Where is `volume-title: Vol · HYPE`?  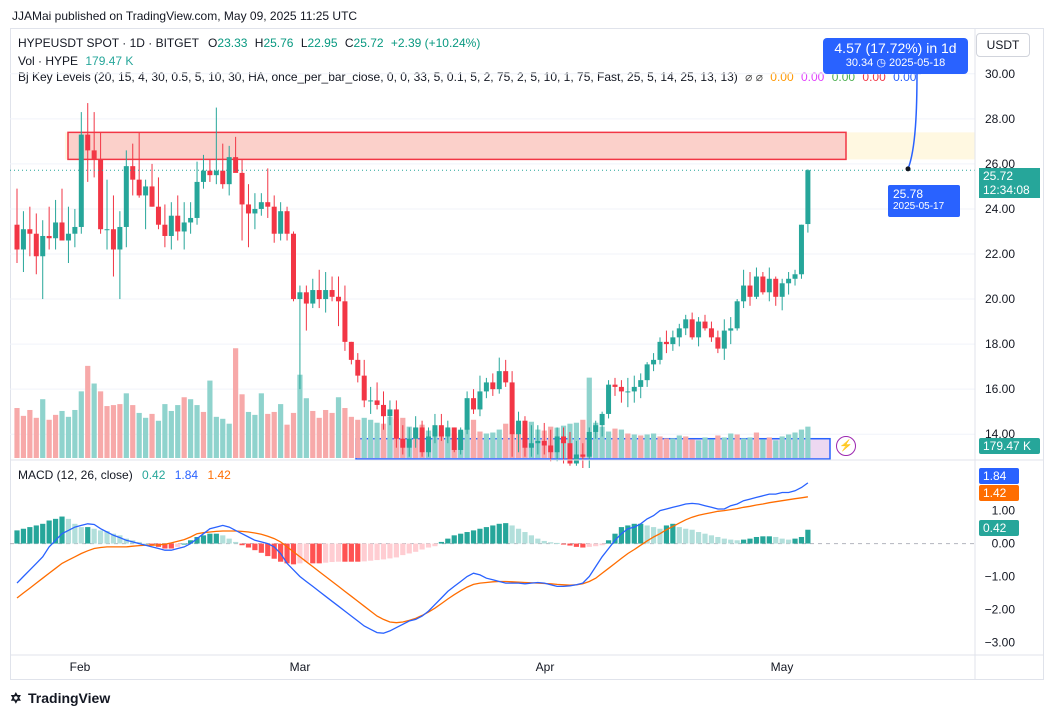
volume-title: Vol · HYPE is located at coordinates (48, 61).